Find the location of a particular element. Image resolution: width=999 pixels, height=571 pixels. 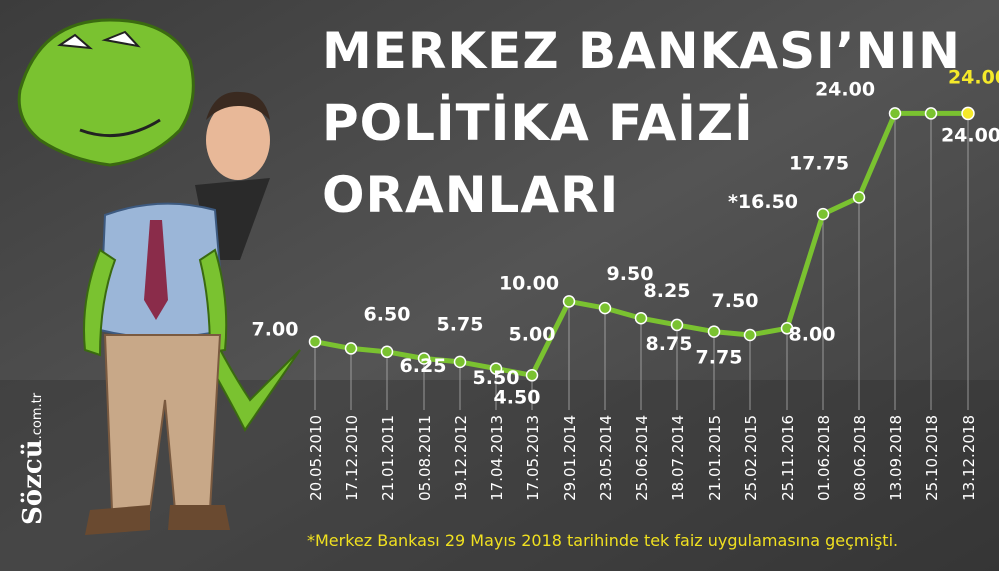

data-label: 6.25 is located at coordinates (423, 366).